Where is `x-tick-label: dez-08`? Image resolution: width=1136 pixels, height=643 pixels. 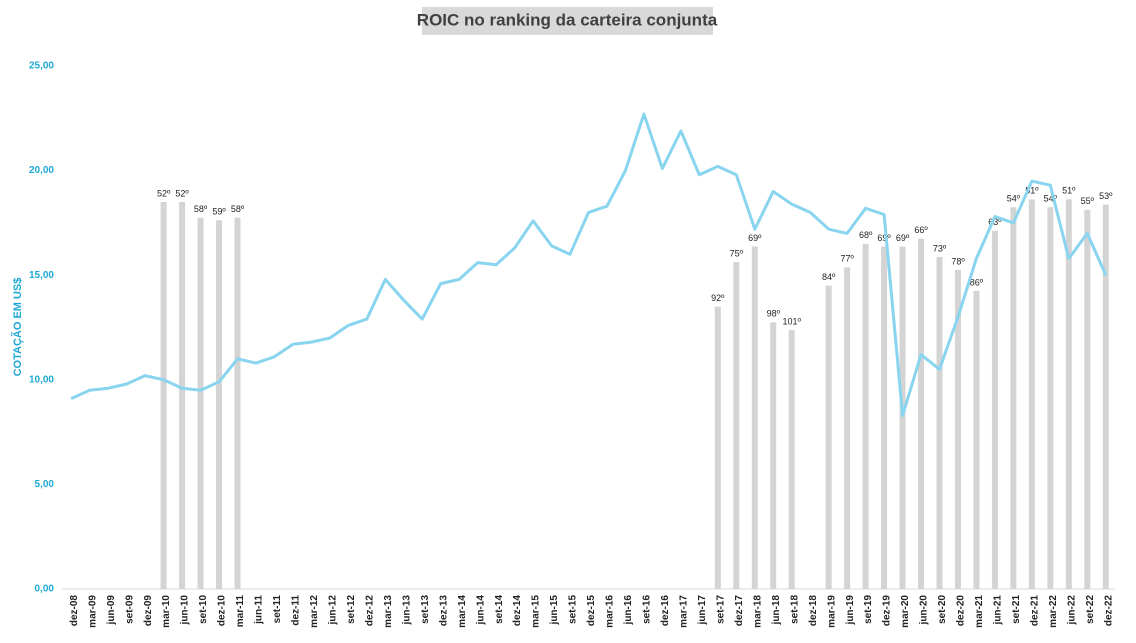 x-tick-label: dez-08 is located at coordinates (74, 611).